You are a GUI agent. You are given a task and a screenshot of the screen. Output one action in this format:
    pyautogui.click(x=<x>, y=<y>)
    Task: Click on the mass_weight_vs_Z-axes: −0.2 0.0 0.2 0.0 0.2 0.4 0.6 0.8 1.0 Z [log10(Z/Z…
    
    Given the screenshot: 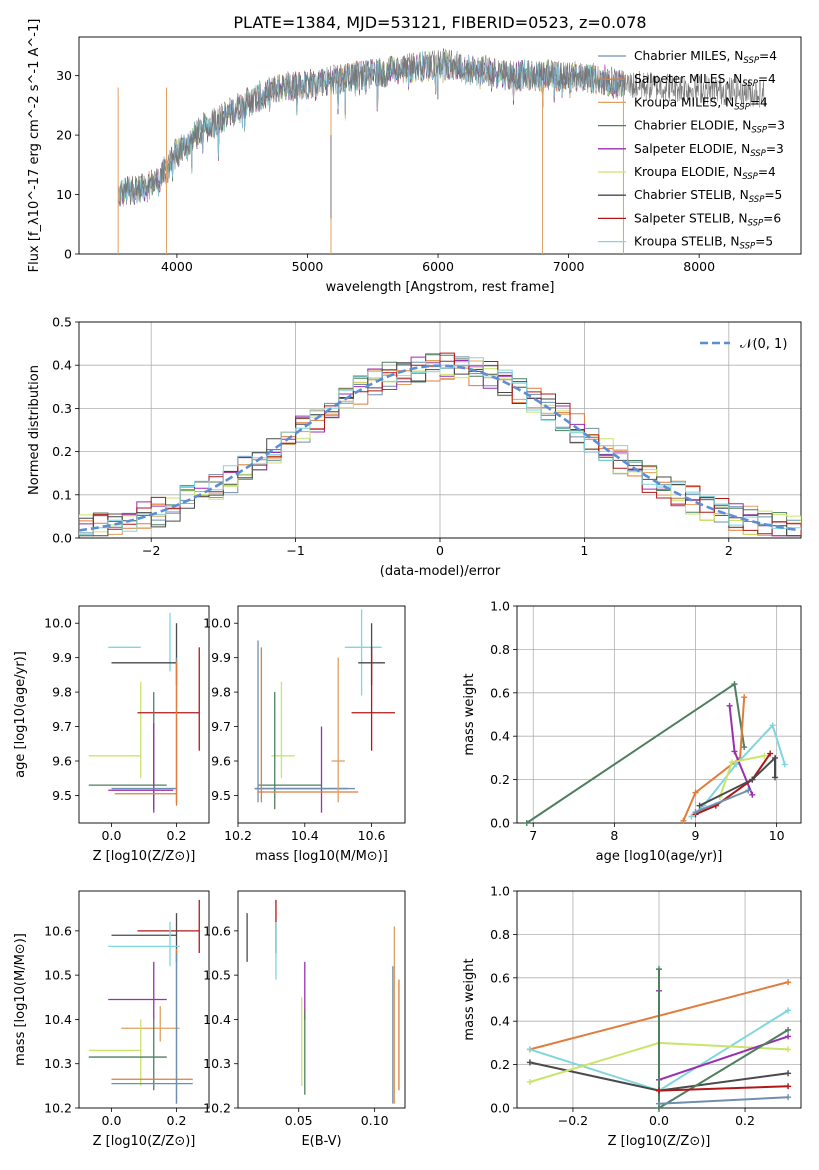 What is the action you would take?
    pyautogui.click(x=632, y=1016)
    